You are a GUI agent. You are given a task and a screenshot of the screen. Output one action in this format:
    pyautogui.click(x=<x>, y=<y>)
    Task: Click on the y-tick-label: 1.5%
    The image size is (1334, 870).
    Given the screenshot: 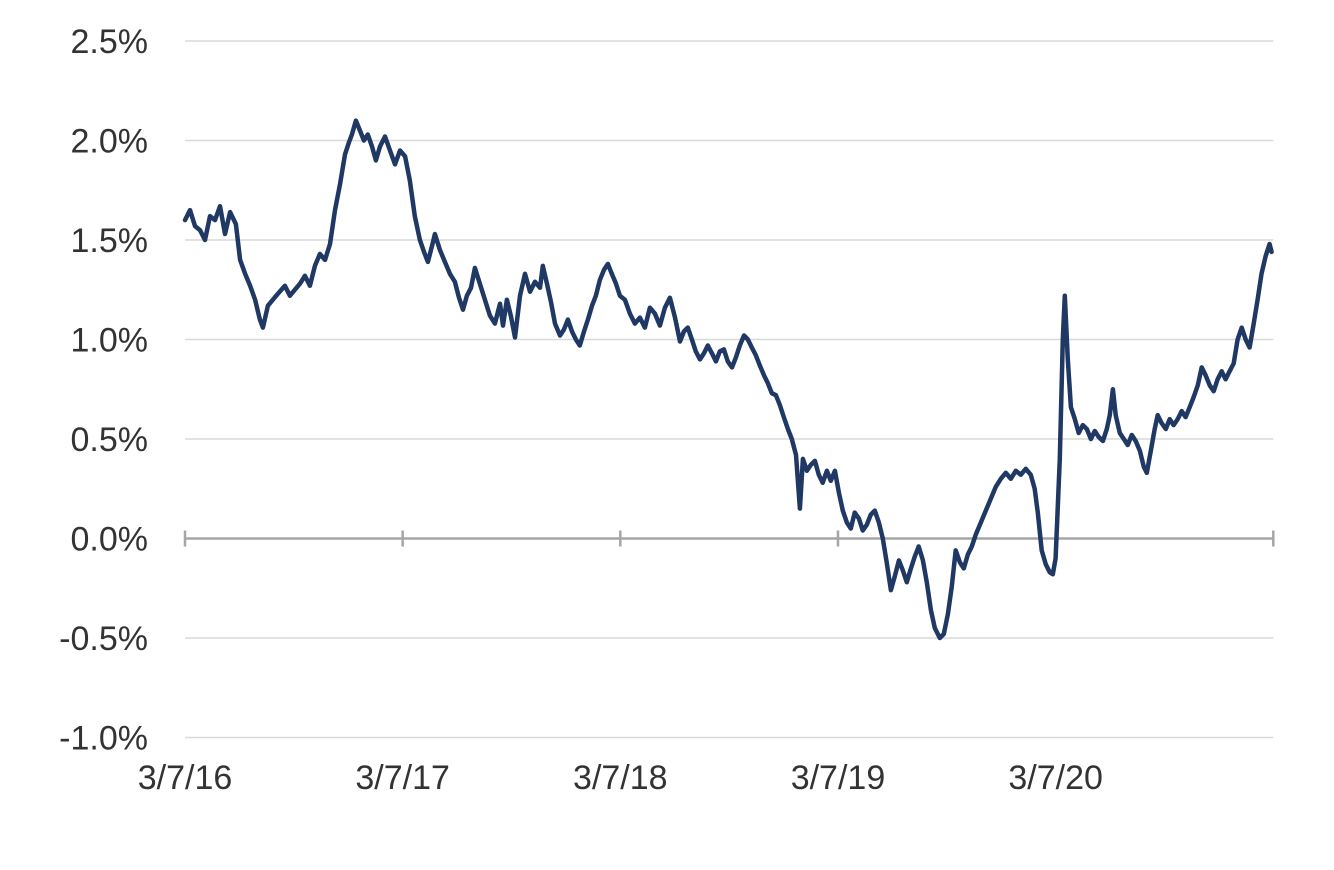 What is the action you would take?
    pyautogui.click(x=110, y=241)
    